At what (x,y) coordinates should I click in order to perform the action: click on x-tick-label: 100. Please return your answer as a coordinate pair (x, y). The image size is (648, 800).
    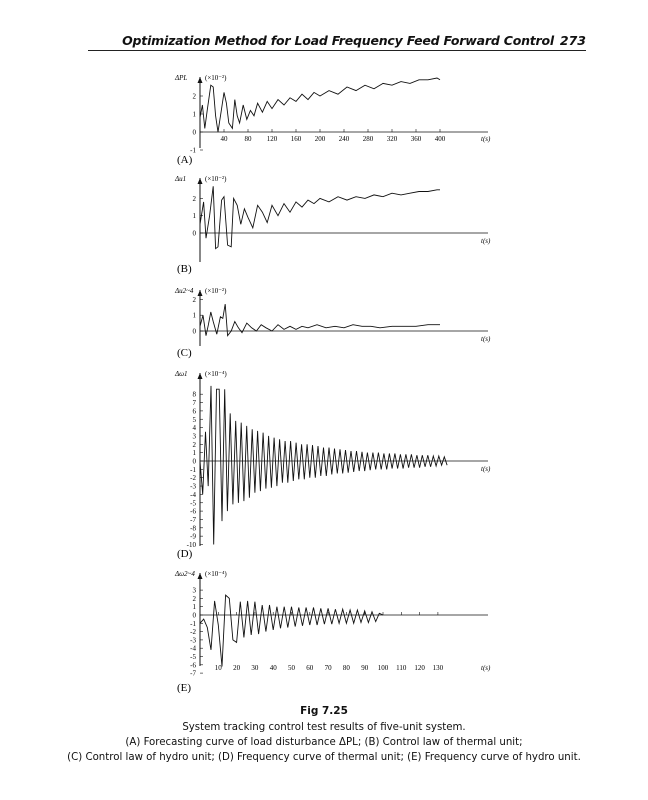
    Looking at the image, I should click on (383, 668).